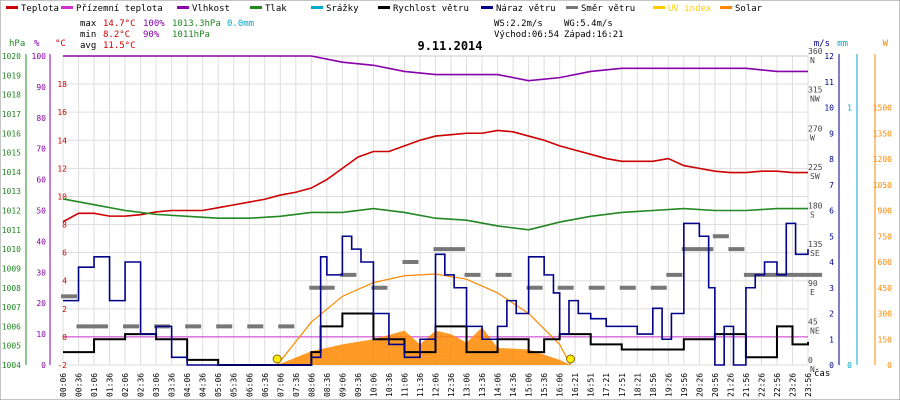 The width and height of the screenshot is (900, 400). I want to click on axis-tick-w: 1350, so click(882, 133).